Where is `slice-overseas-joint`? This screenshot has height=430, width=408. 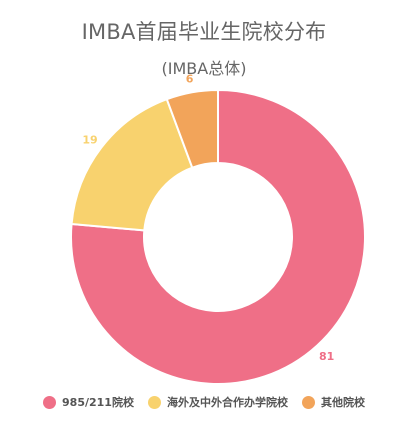
slice-overseas-joint is located at coordinates (132, 164).